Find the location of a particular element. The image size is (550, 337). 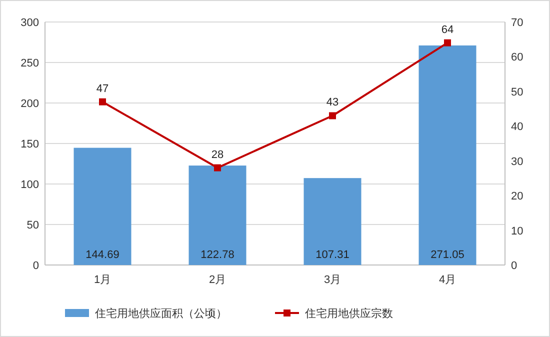

data-label: 122.78 is located at coordinates (217, 255).